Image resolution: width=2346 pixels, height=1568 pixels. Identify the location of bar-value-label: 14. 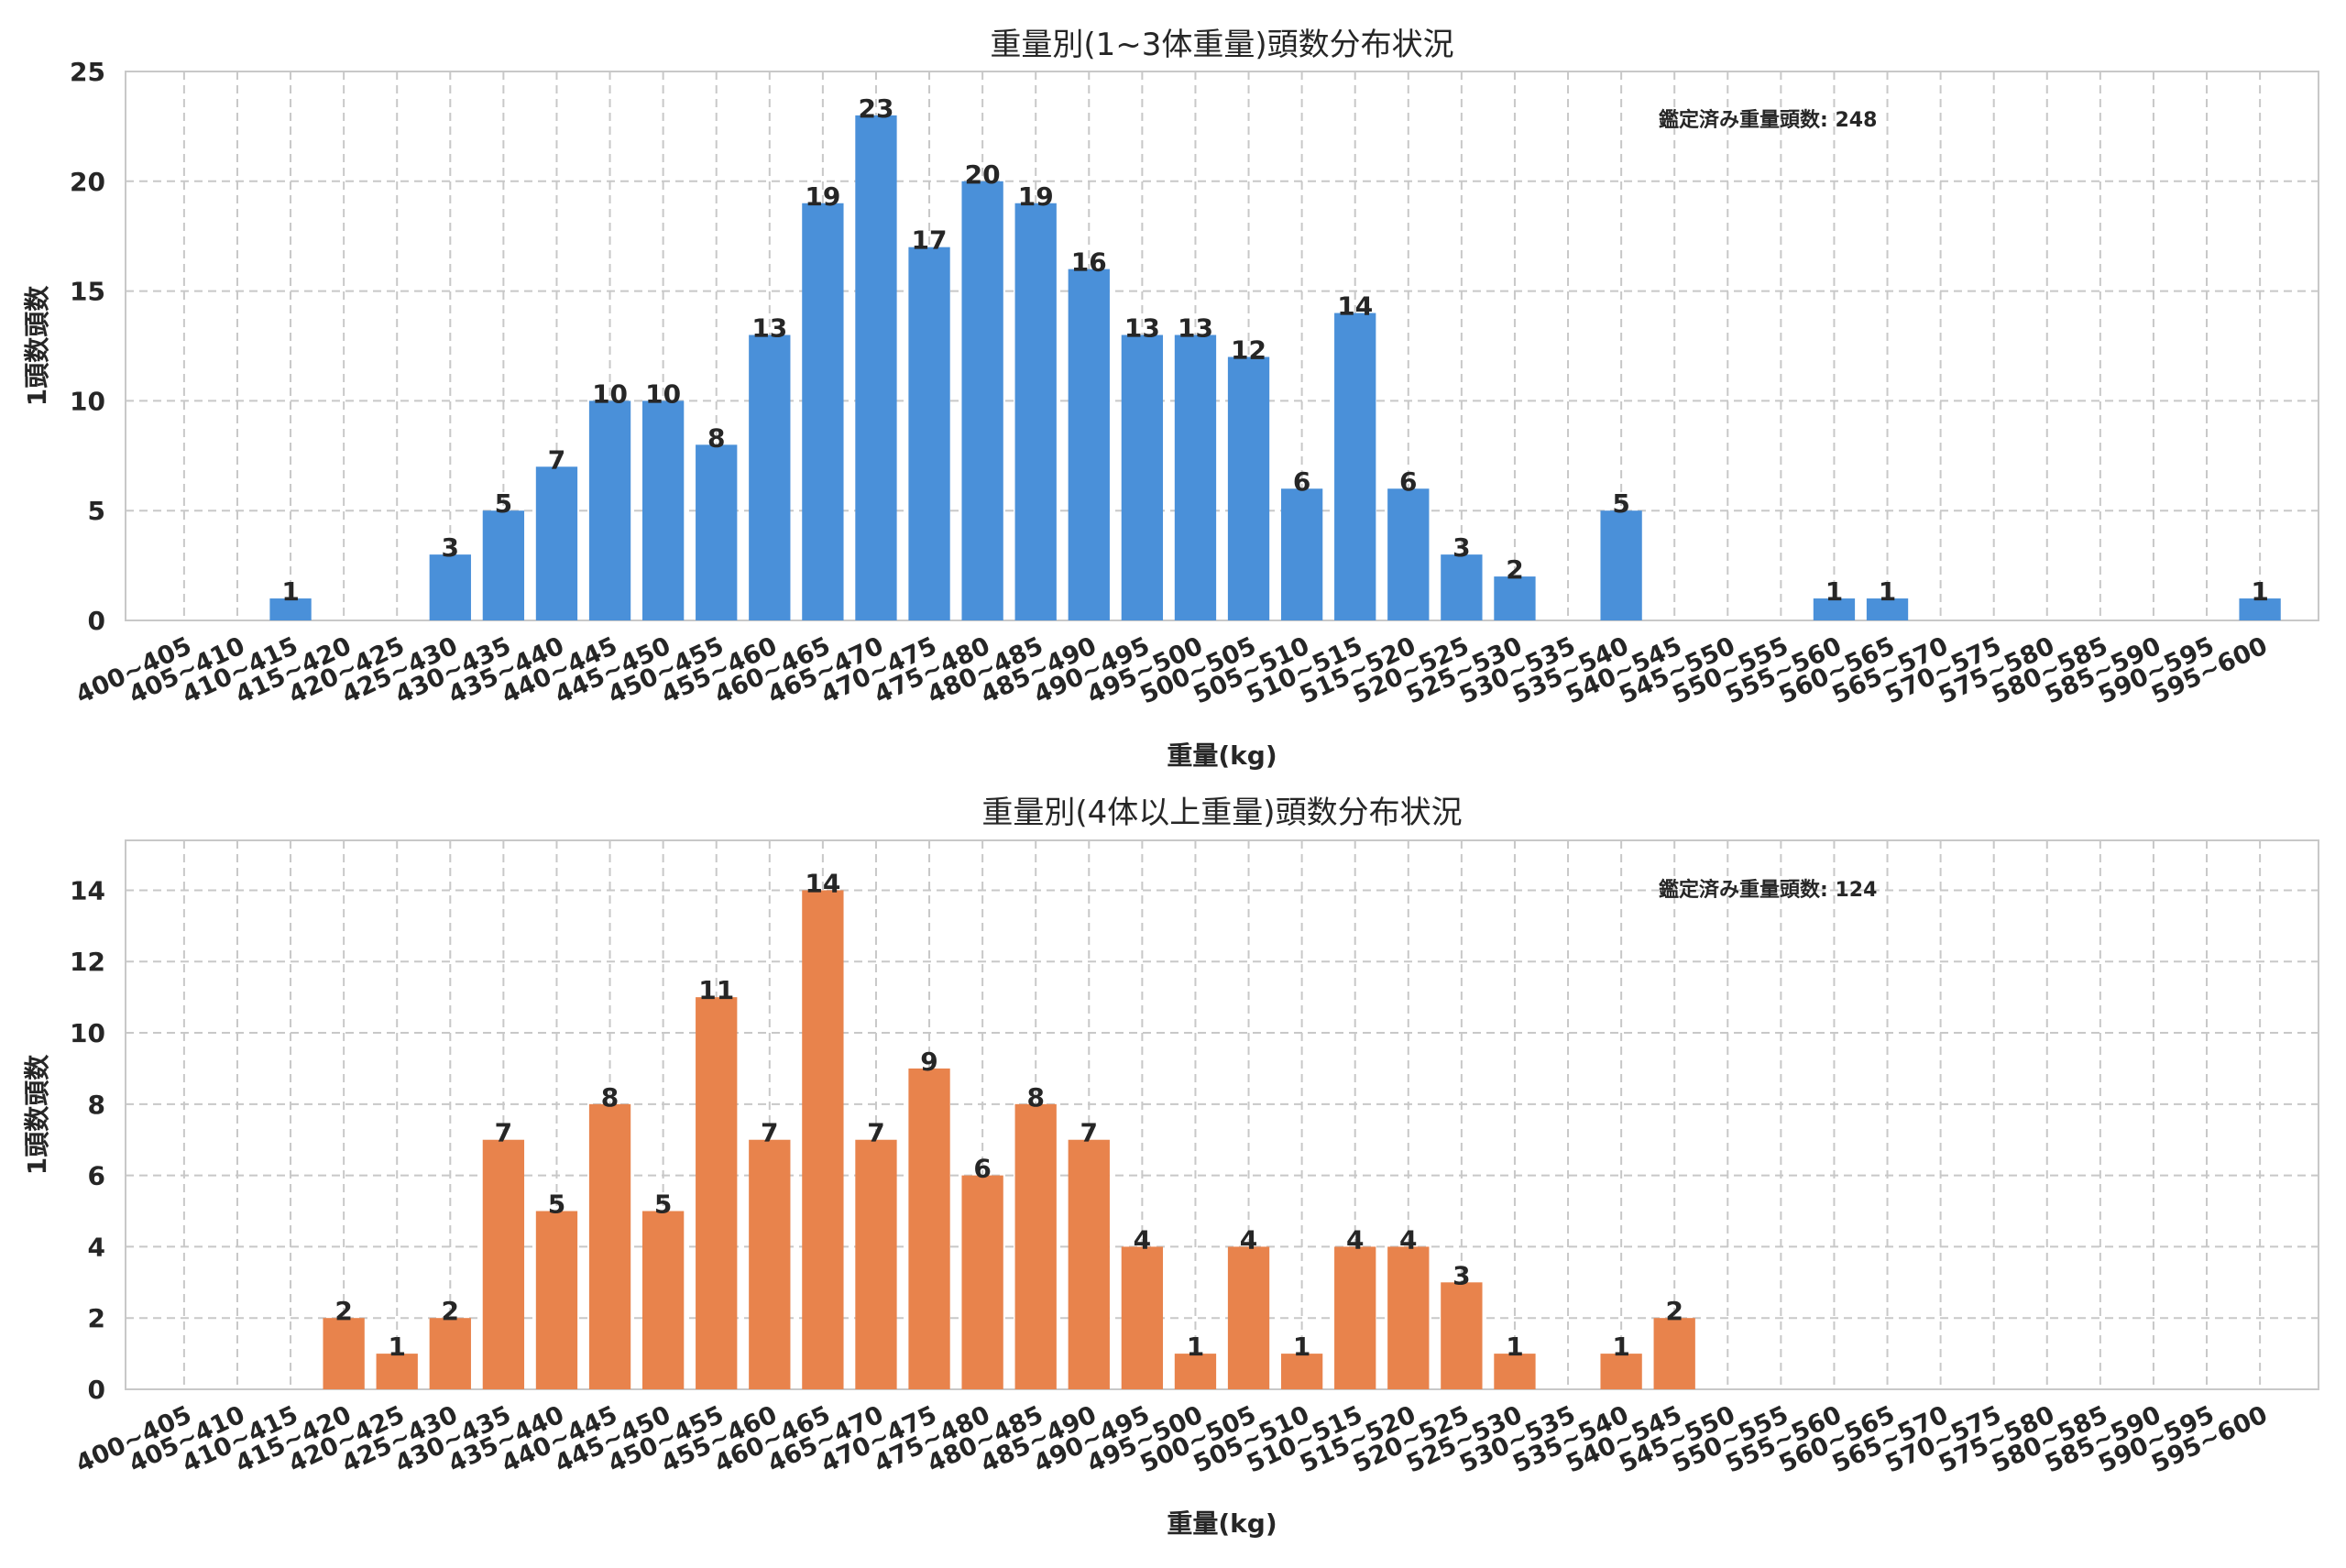
(1355, 306).